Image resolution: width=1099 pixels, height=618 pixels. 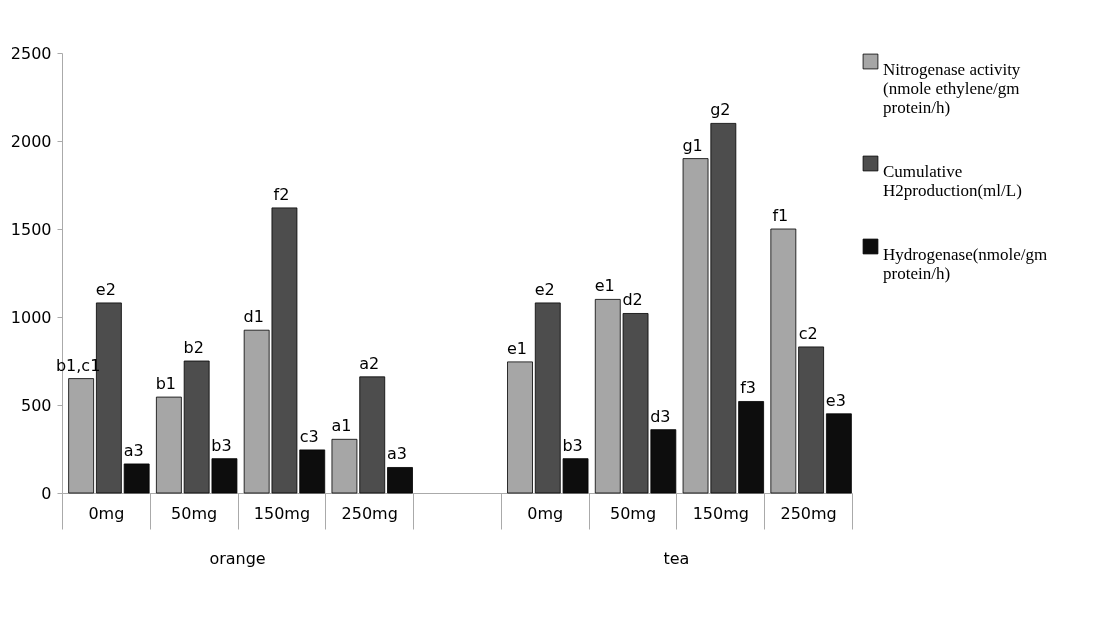 What do you see at coordinates (952, 180) in the screenshot?
I see `legend-label: Cumulative H2production(ml/L)` at bounding box center [952, 180].